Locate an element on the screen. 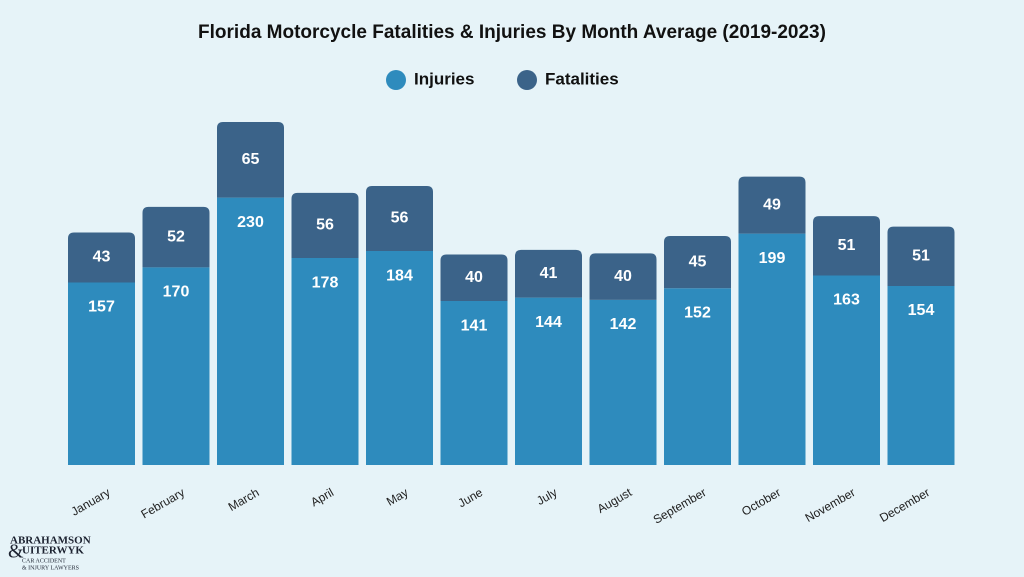  data-label: 157 is located at coordinates (101, 307).